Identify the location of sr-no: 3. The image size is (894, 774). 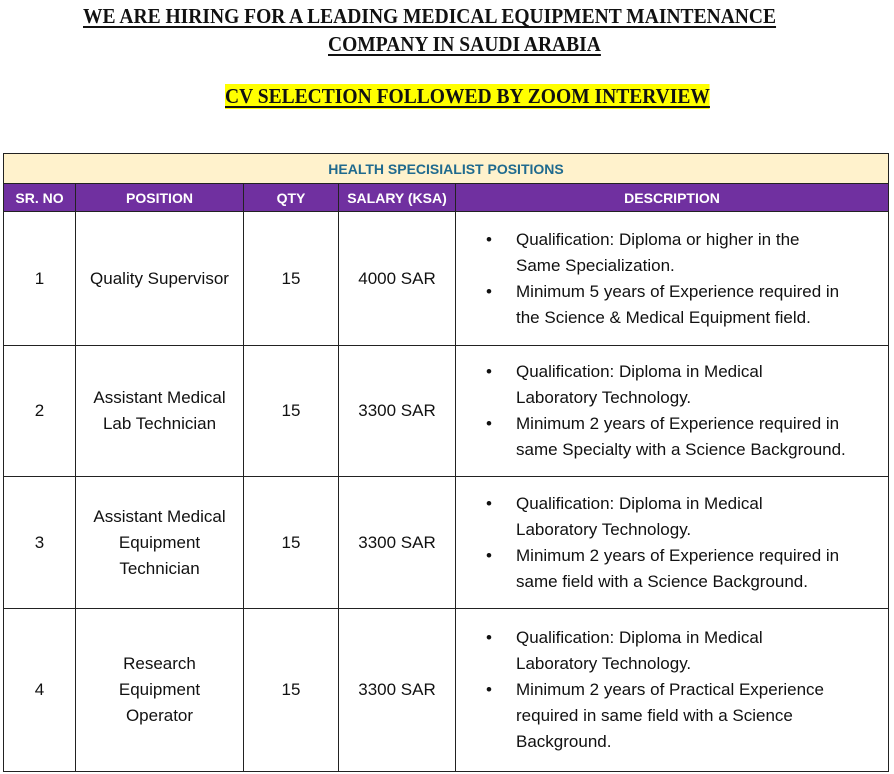
(39, 542).